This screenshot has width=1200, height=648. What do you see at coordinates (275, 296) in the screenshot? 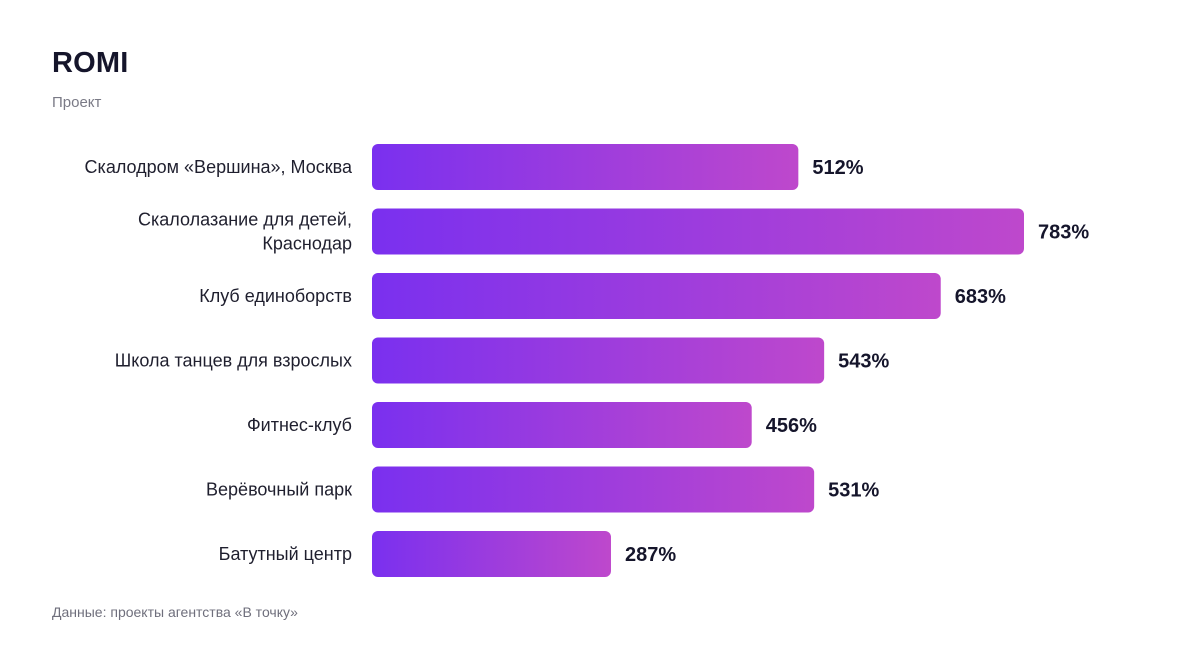
I see `category-label: Клуб единоборств` at bounding box center [275, 296].